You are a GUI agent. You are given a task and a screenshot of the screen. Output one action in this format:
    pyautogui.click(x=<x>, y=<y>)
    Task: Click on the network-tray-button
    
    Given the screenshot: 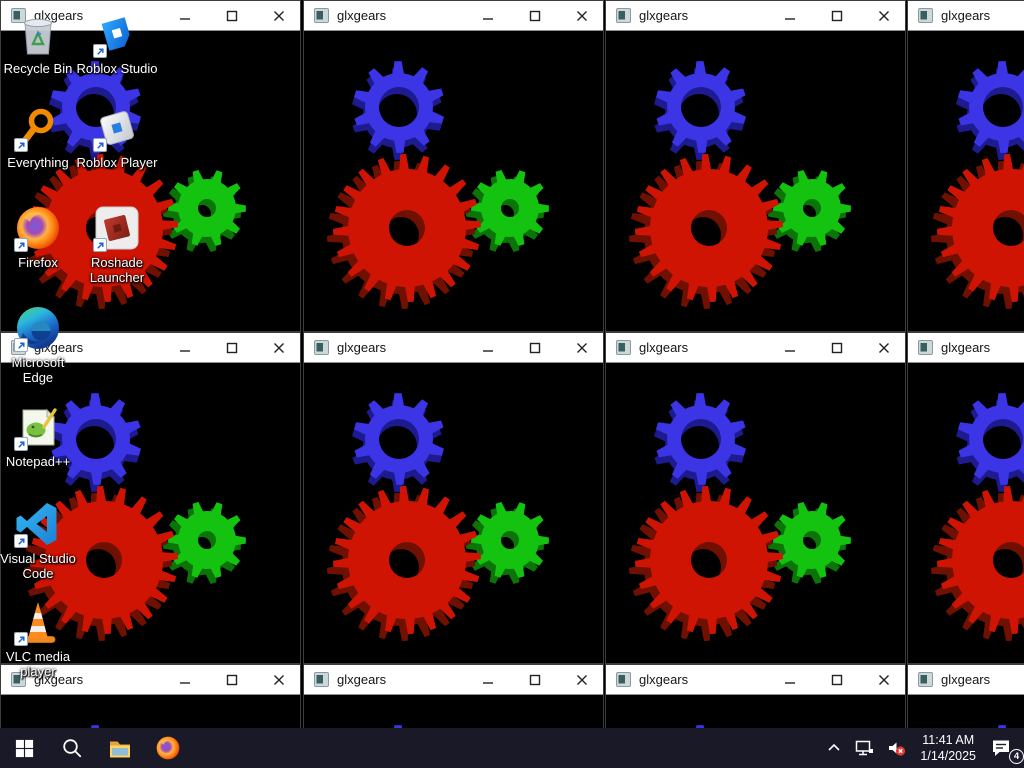 What is the action you would take?
    pyautogui.click(x=864, y=748)
    